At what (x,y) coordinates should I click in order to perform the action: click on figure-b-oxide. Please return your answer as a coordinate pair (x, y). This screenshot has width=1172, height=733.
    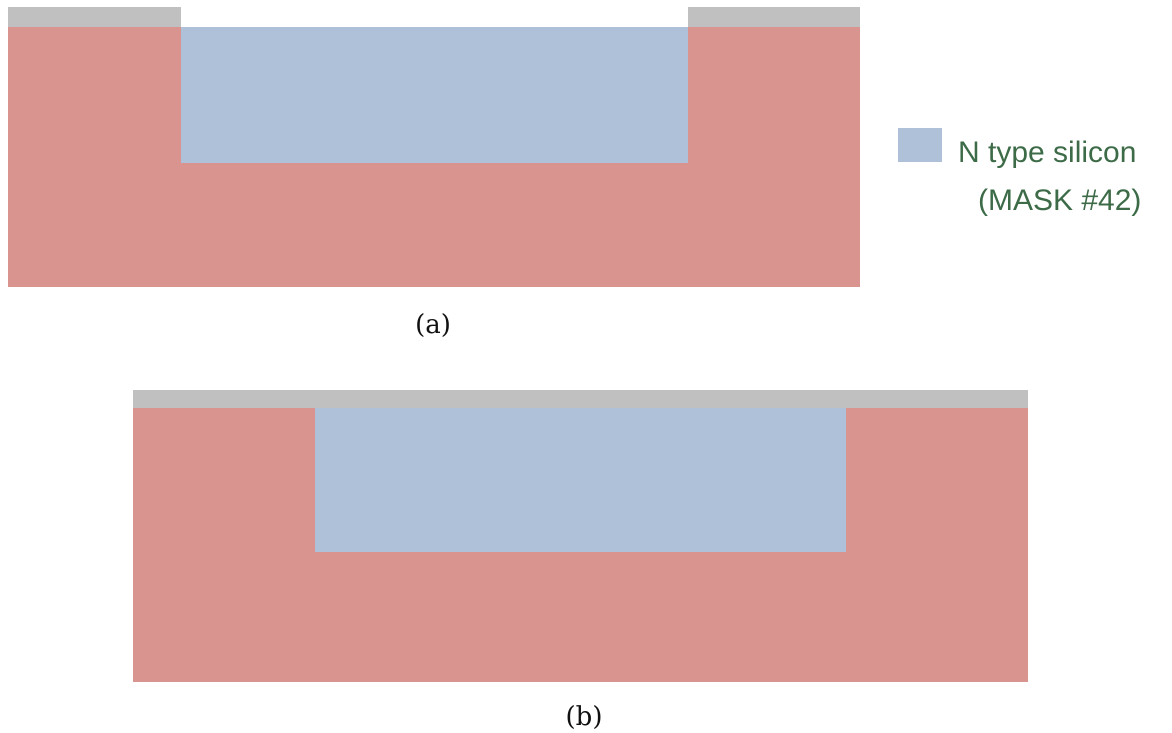
    Looking at the image, I should click on (580, 399).